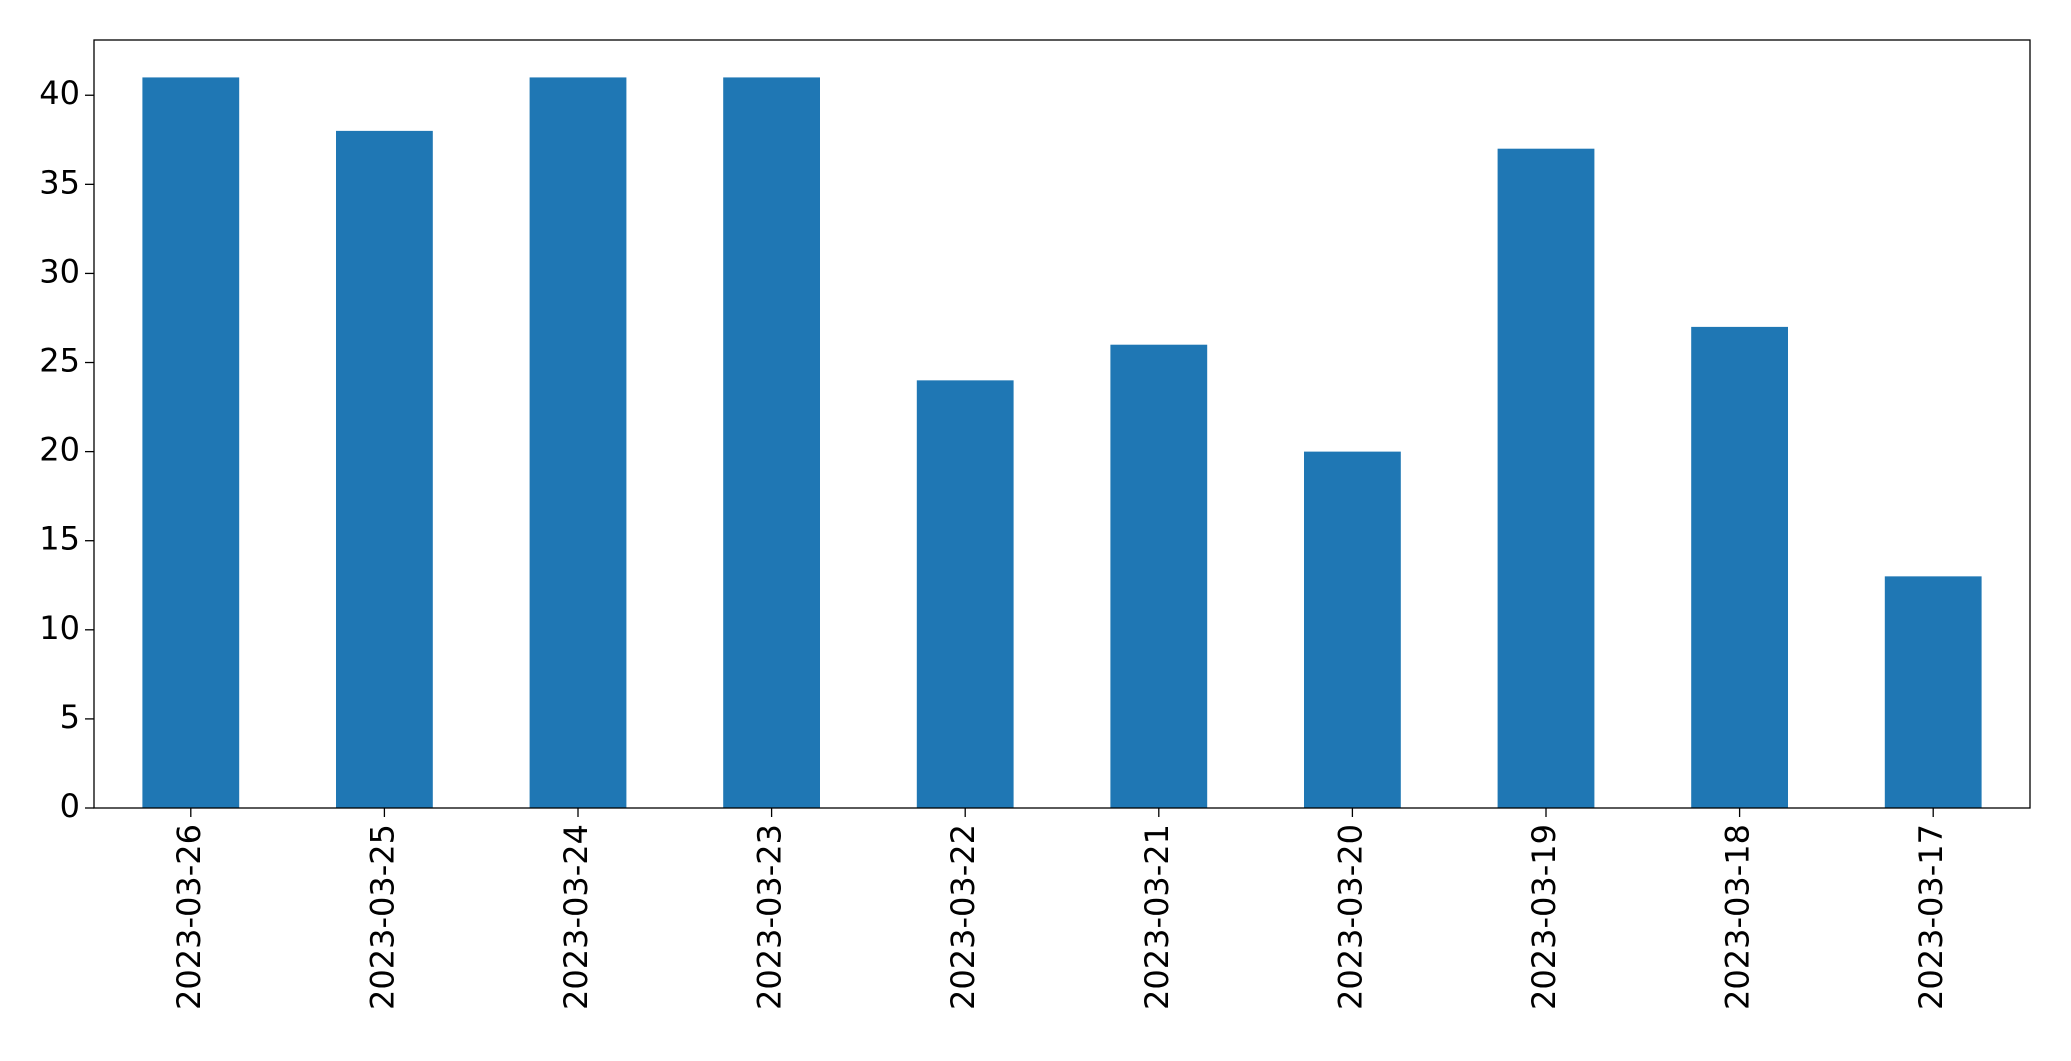 This screenshot has height=1061, width=2071. I want to click on y-tick-label: 20, so click(59, 450).